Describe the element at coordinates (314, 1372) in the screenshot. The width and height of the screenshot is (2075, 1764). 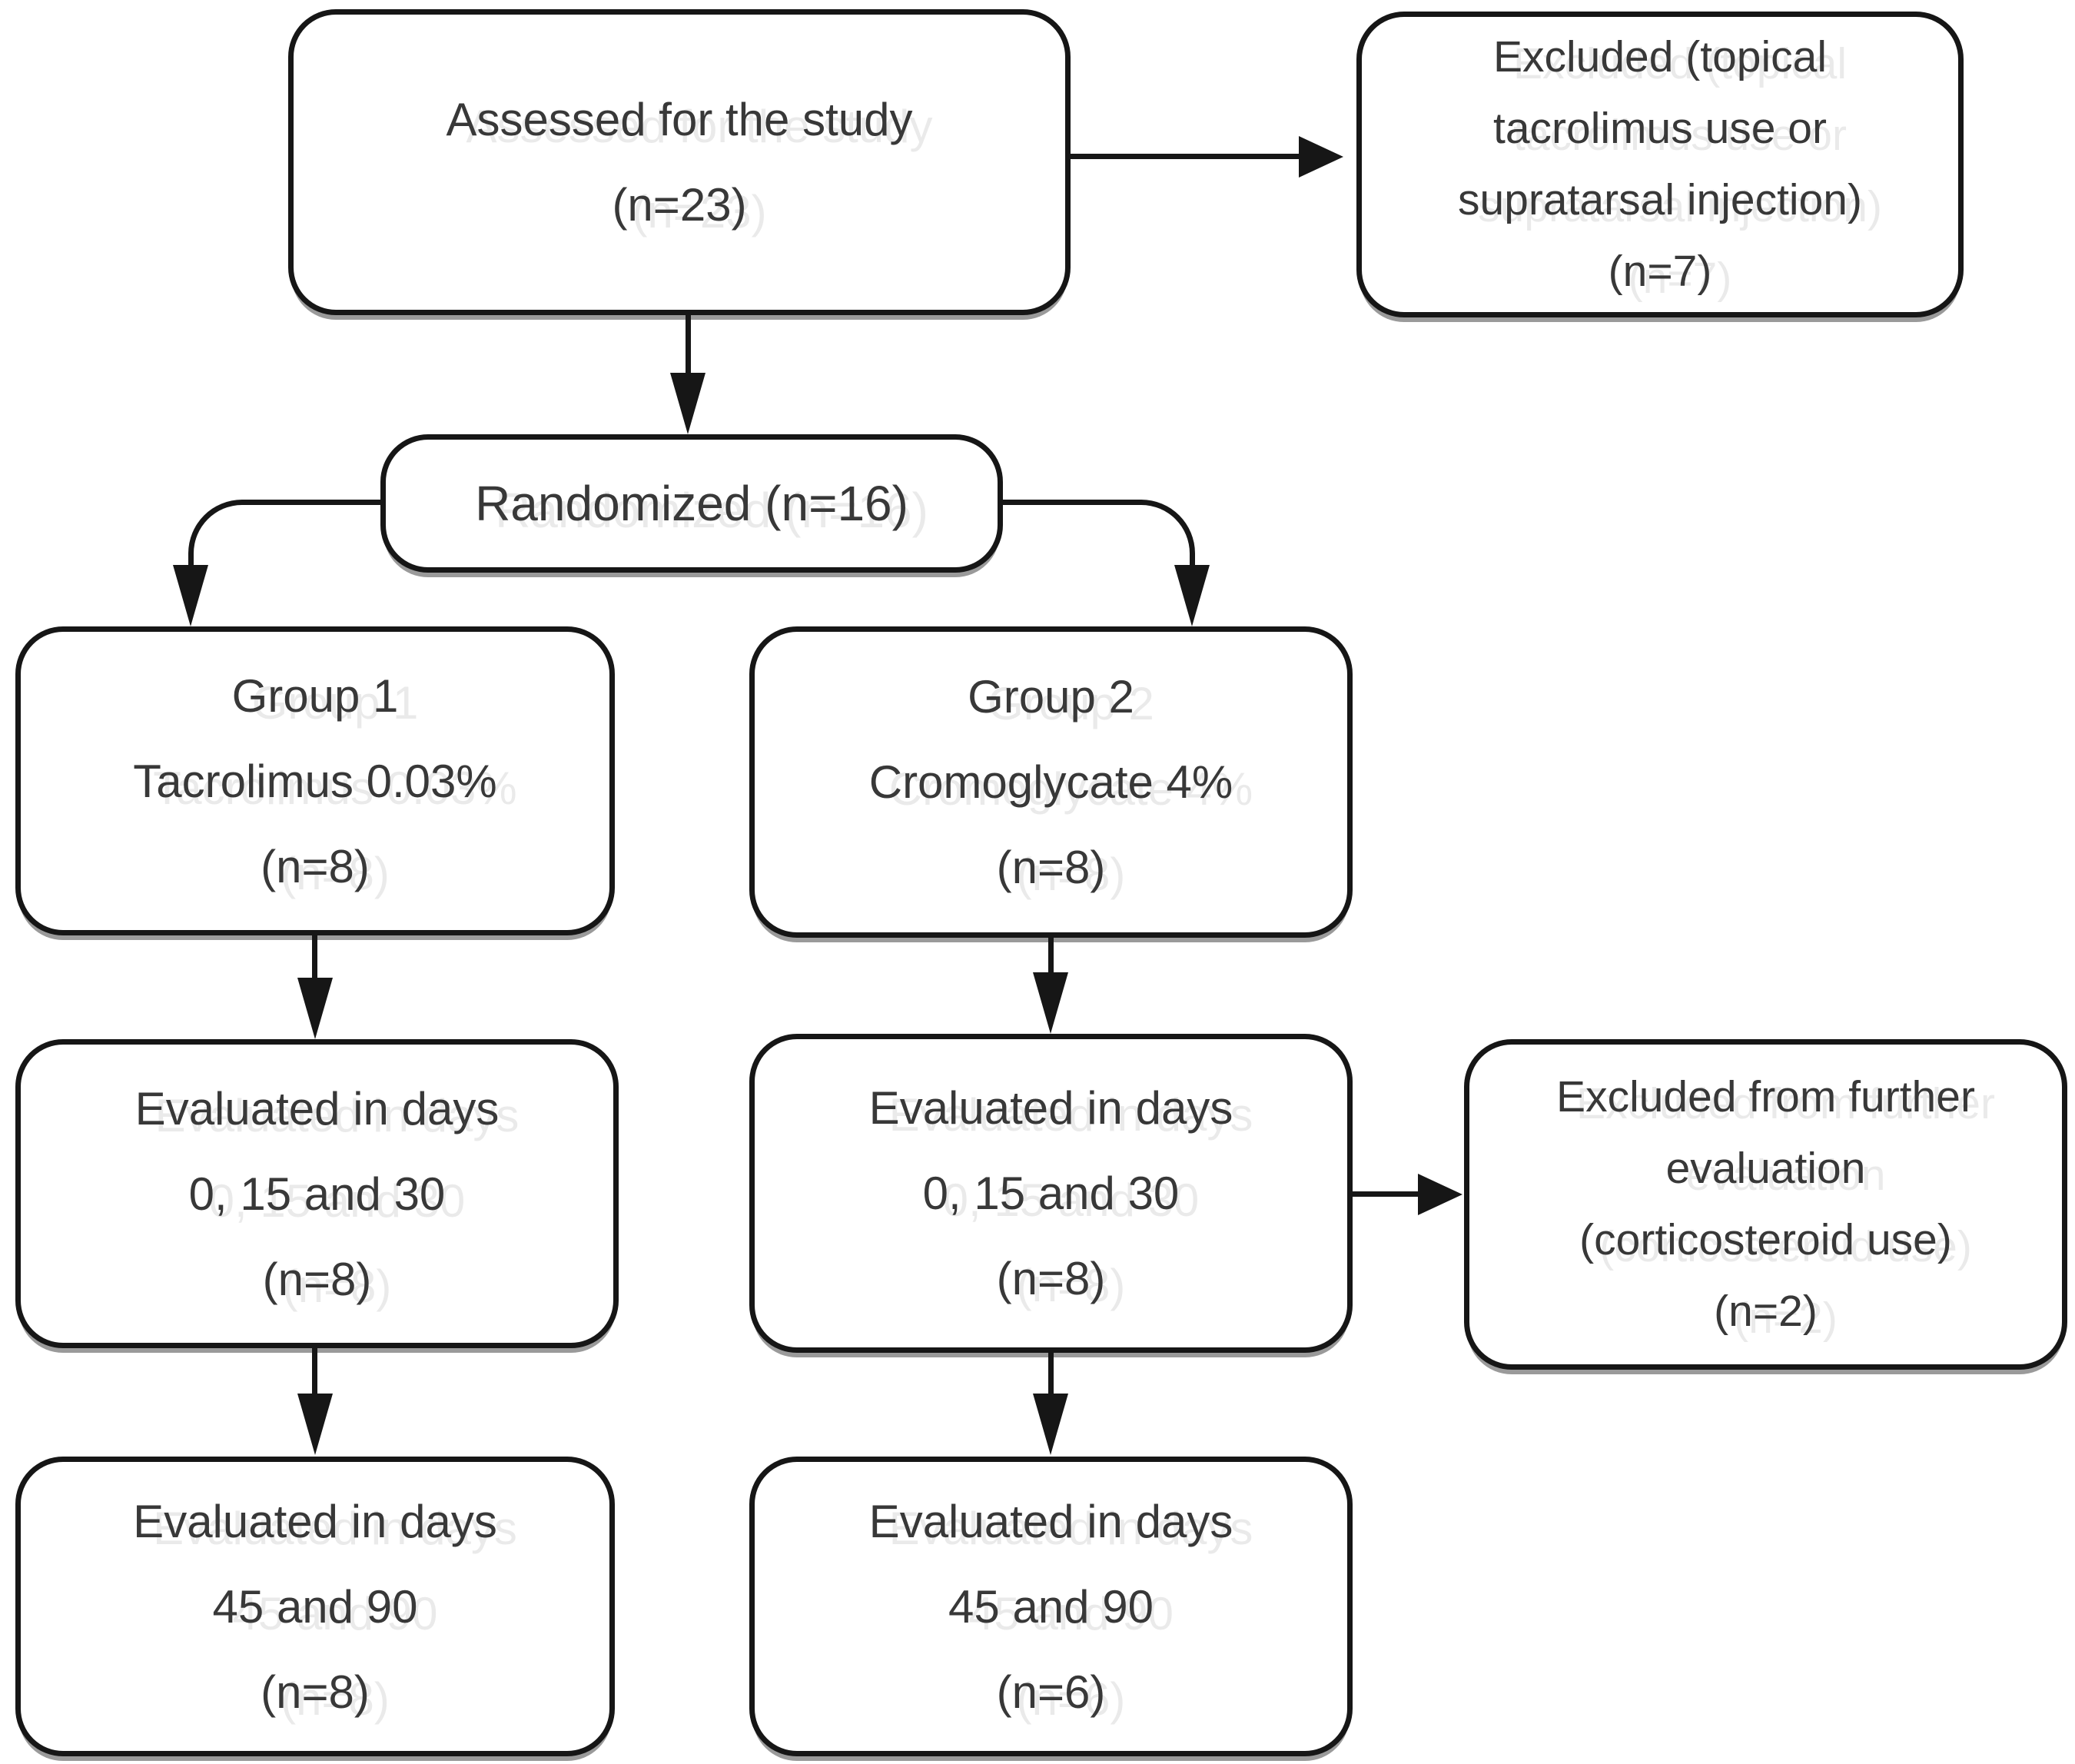
I see `connector-eval30-to-eval90-group1` at that location.